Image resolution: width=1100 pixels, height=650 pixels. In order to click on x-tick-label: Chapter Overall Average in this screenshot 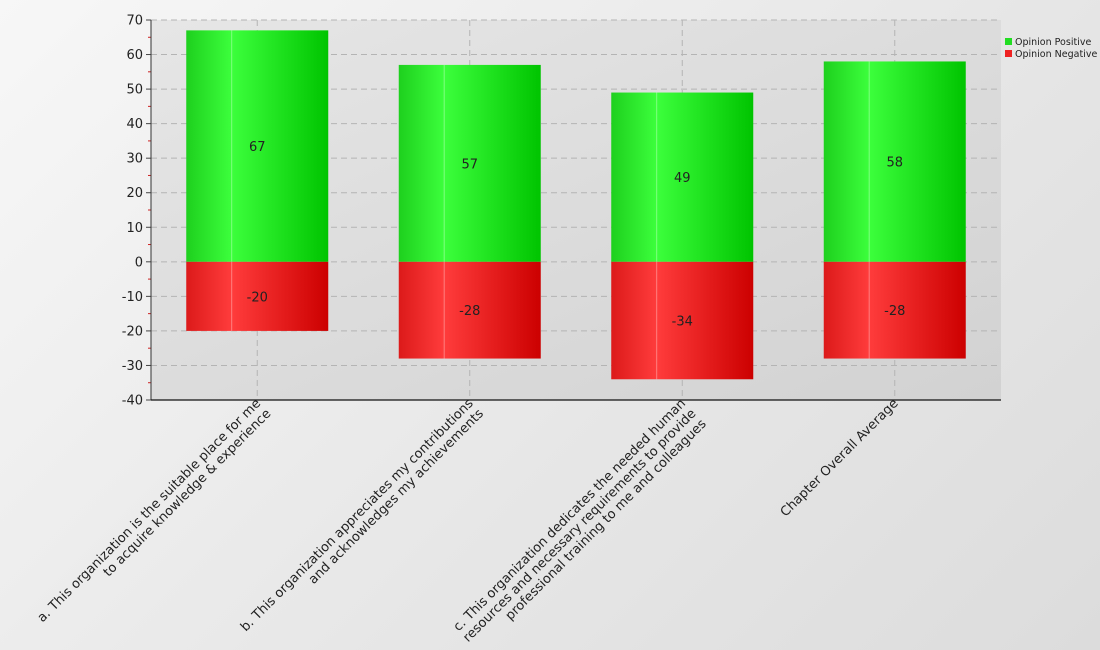, I will do `click(840, 458)`.